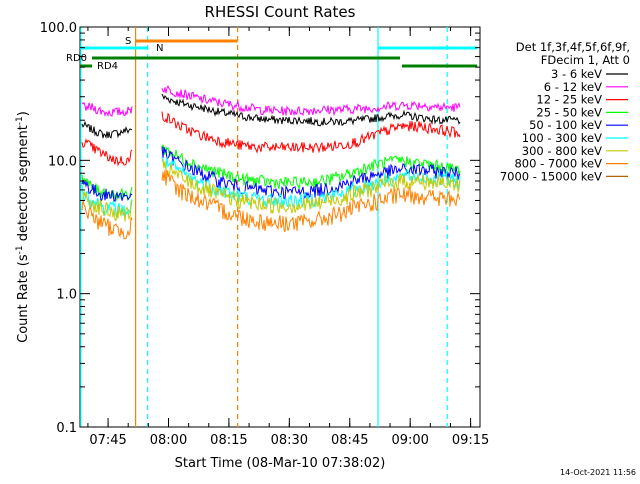 This screenshot has width=640, height=484. I want to click on flag-label-s: S, so click(128, 41).